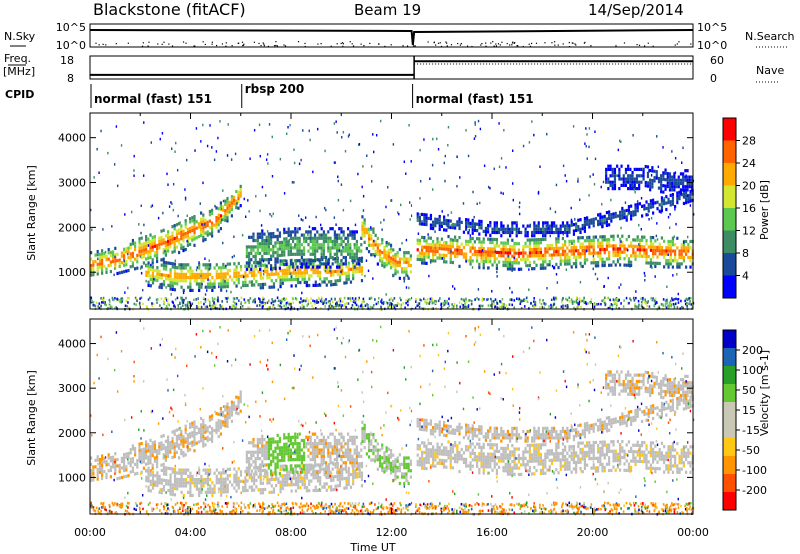  I want to click on nave-tick-top: 60, so click(717, 60).